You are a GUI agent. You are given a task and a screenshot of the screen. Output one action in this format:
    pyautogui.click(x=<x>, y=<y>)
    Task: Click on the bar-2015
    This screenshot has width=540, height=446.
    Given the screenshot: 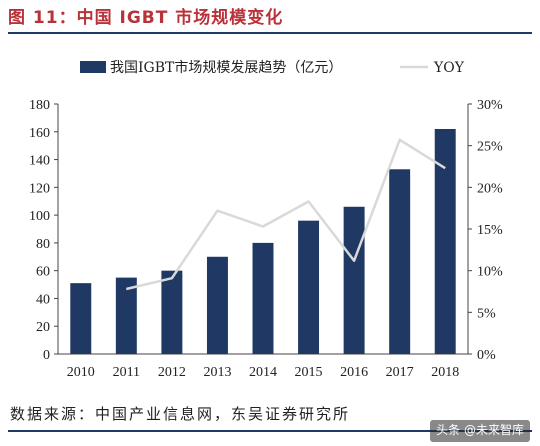 What is the action you would take?
    pyautogui.click(x=309, y=287)
    